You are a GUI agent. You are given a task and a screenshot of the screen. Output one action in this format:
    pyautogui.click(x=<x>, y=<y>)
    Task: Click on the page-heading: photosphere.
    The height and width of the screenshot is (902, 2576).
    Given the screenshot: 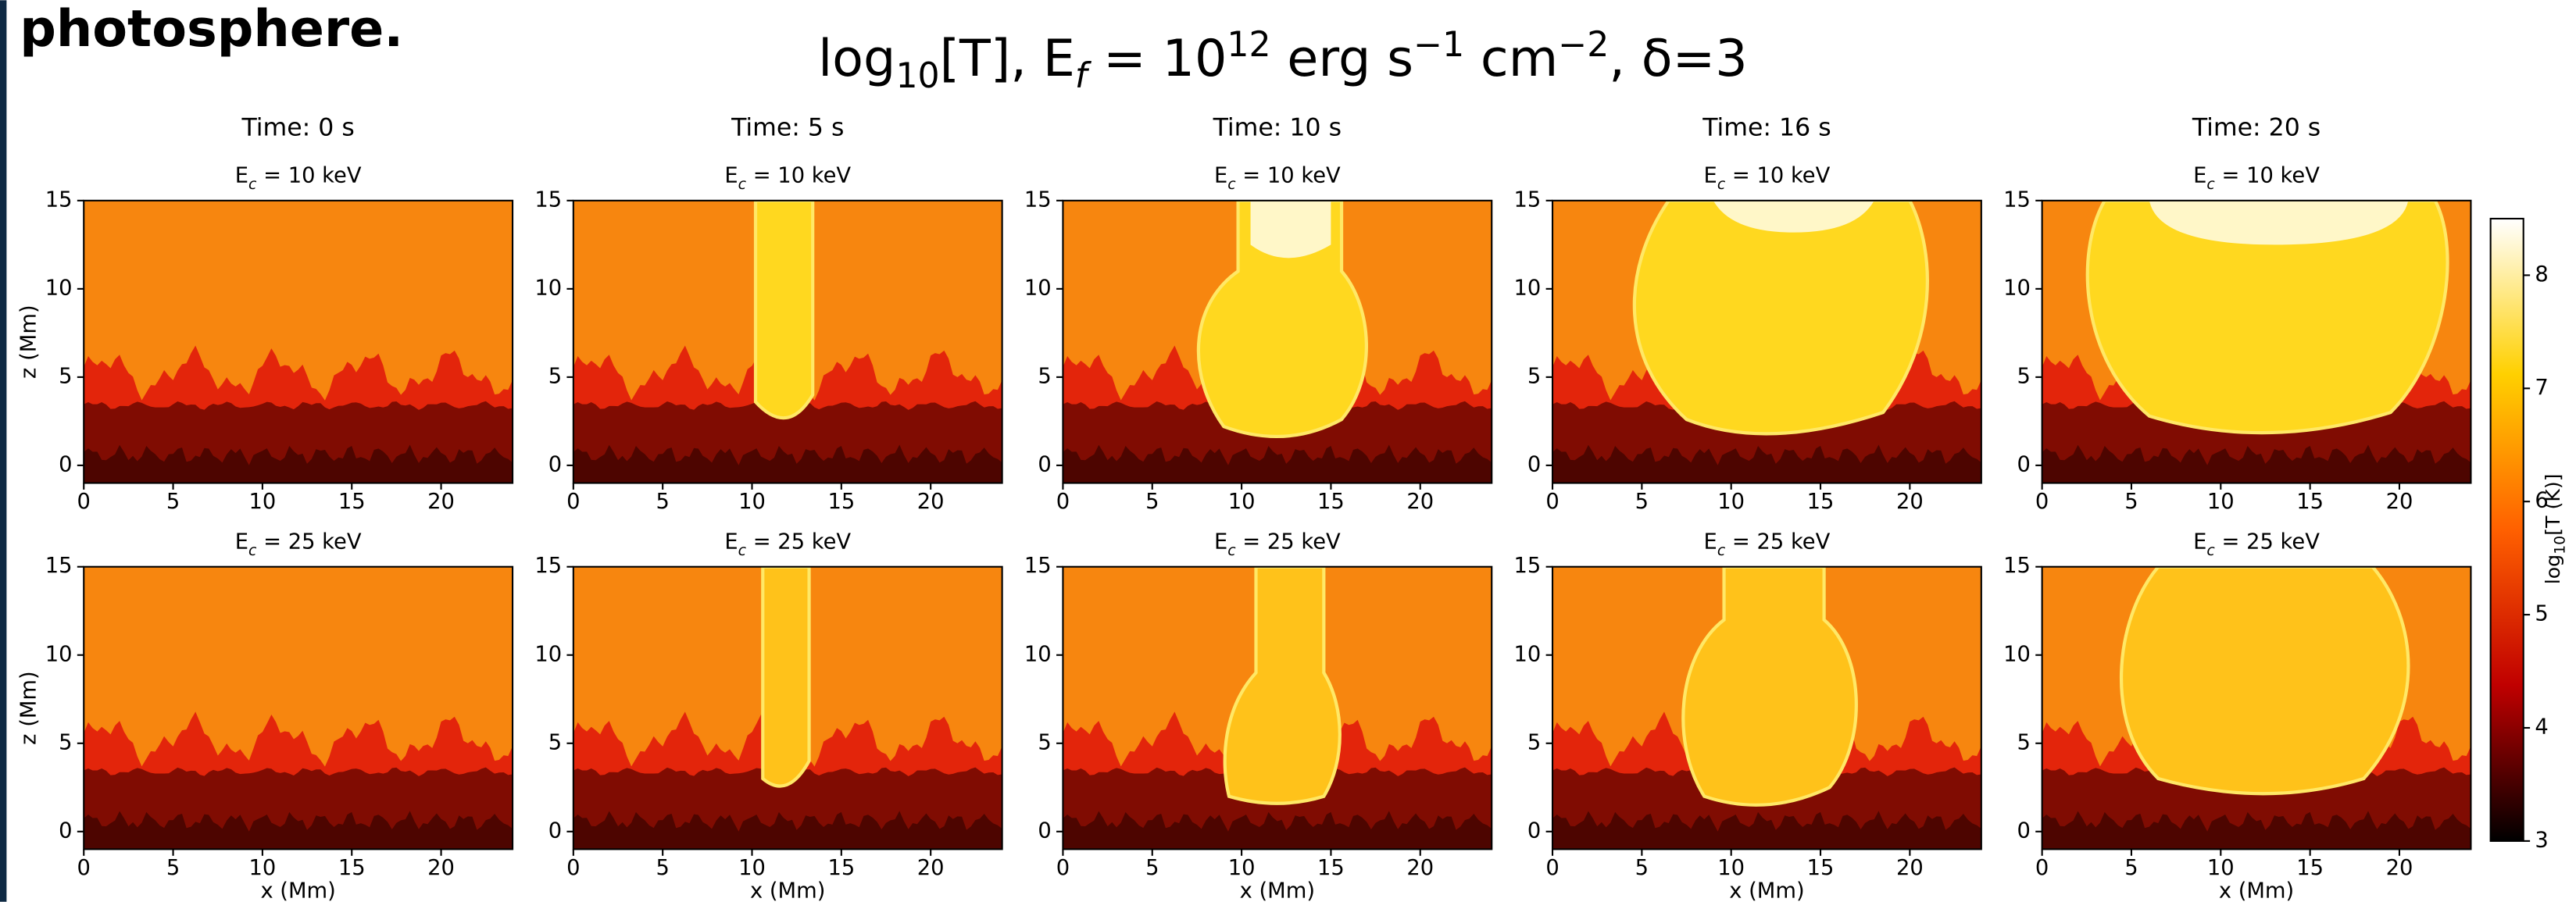 What is the action you would take?
    pyautogui.click(x=212, y=29)
    